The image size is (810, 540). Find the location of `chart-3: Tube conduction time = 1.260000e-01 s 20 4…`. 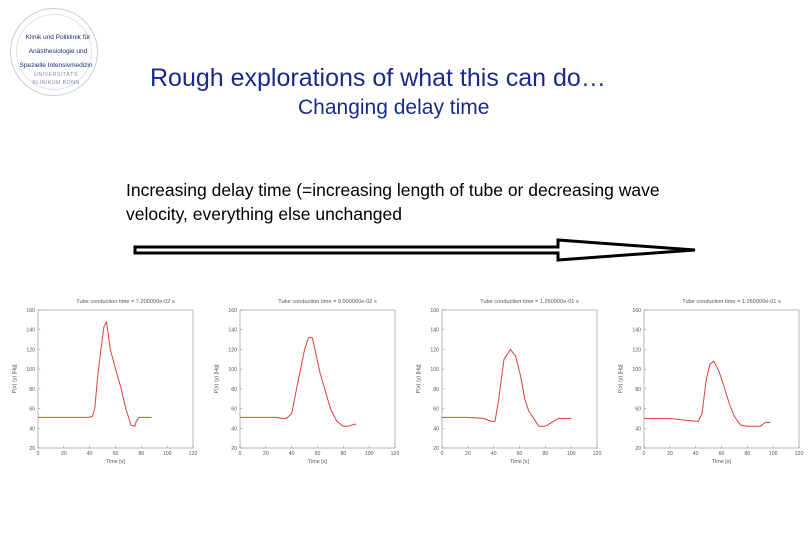

chart-3: Tube conduction time = 1.260000e-01 s 20 4… is located at coordinates (509, 382).